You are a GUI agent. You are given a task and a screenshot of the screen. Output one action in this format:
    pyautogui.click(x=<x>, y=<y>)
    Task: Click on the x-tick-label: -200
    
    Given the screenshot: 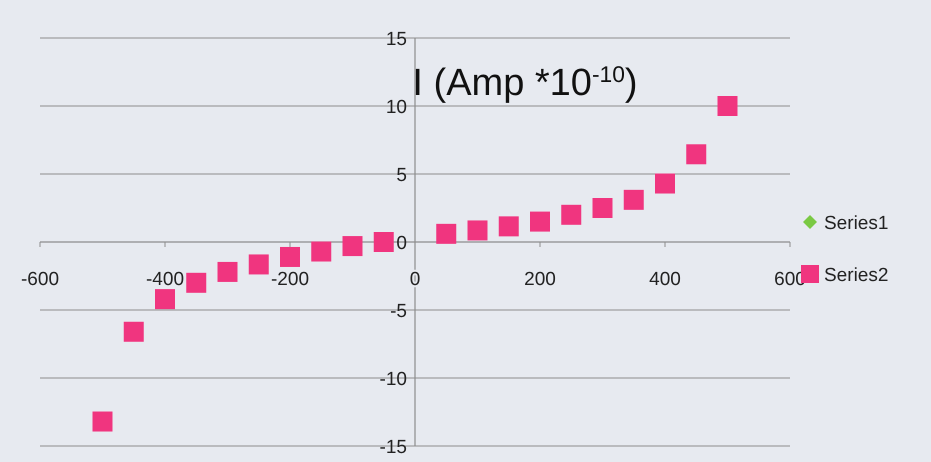 What is the action you would take?
    pyautogui.click(x=290, y=279)
    